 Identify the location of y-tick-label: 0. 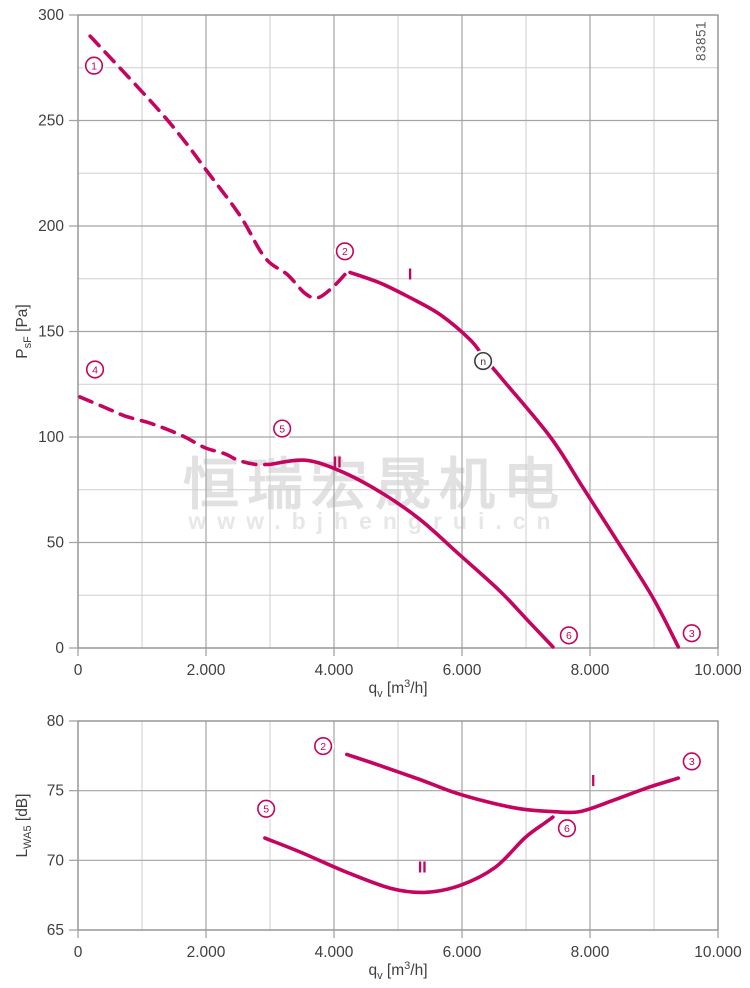
(59, 648).